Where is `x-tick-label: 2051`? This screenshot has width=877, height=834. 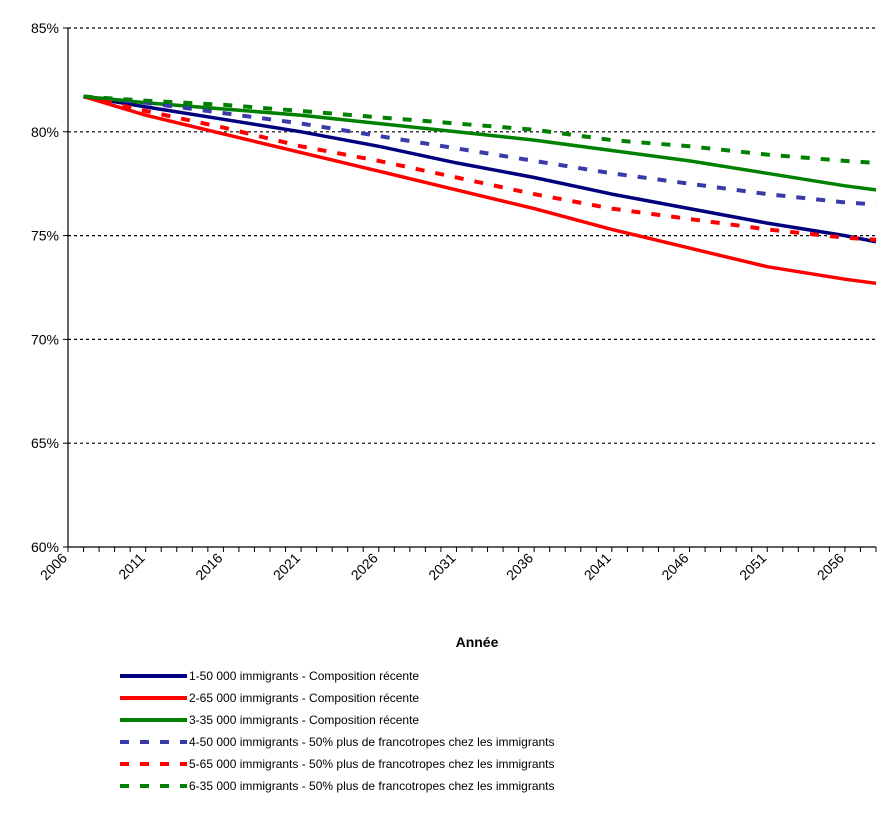 x-tick-label: 2051 is located at coordinates (752, 566).